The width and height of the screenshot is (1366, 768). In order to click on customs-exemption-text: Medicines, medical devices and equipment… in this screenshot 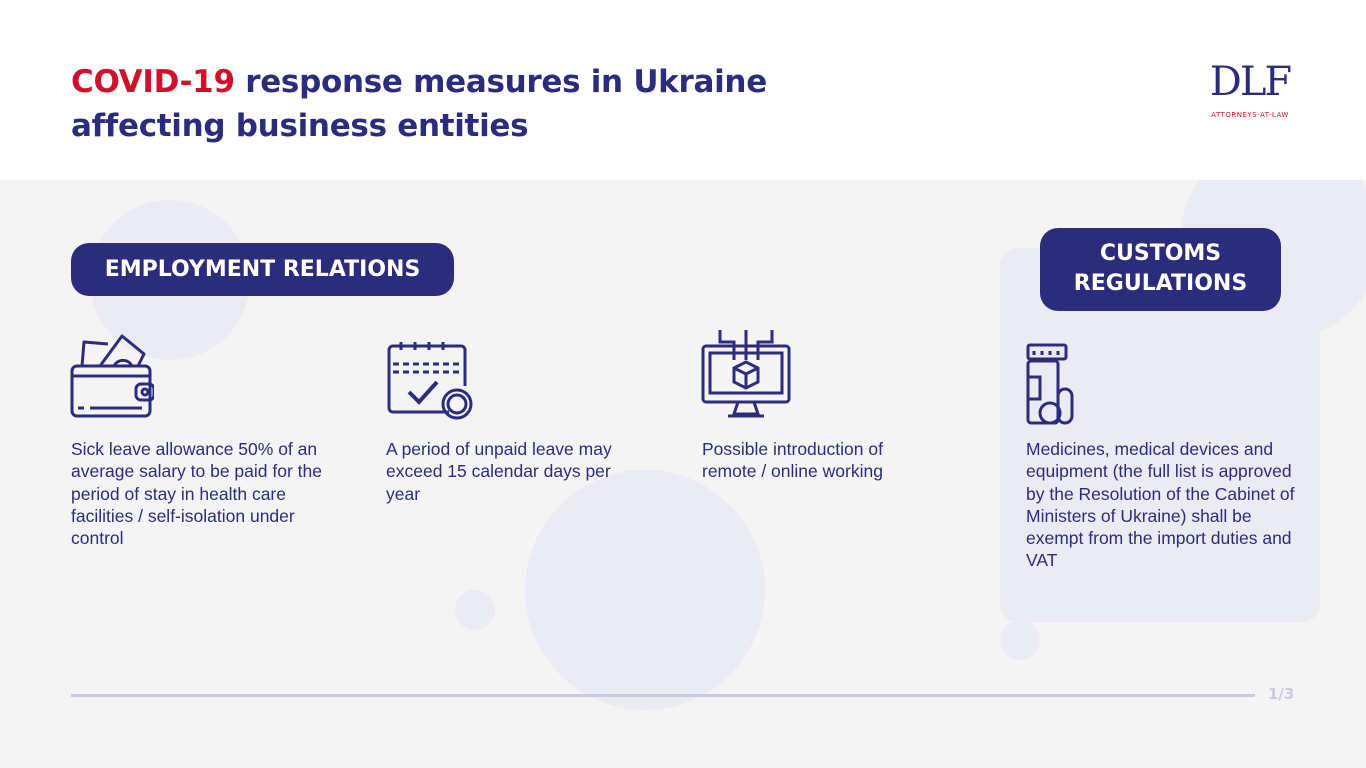, I will do `click(1160, 505)`.